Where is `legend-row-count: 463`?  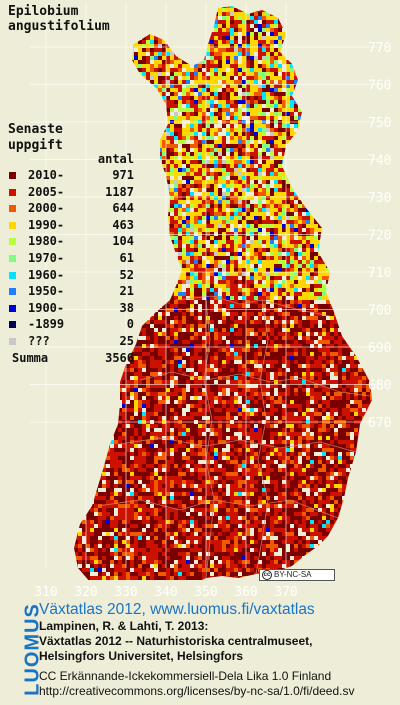
legend-row-count: 463 is located at coordinates (123, 225).